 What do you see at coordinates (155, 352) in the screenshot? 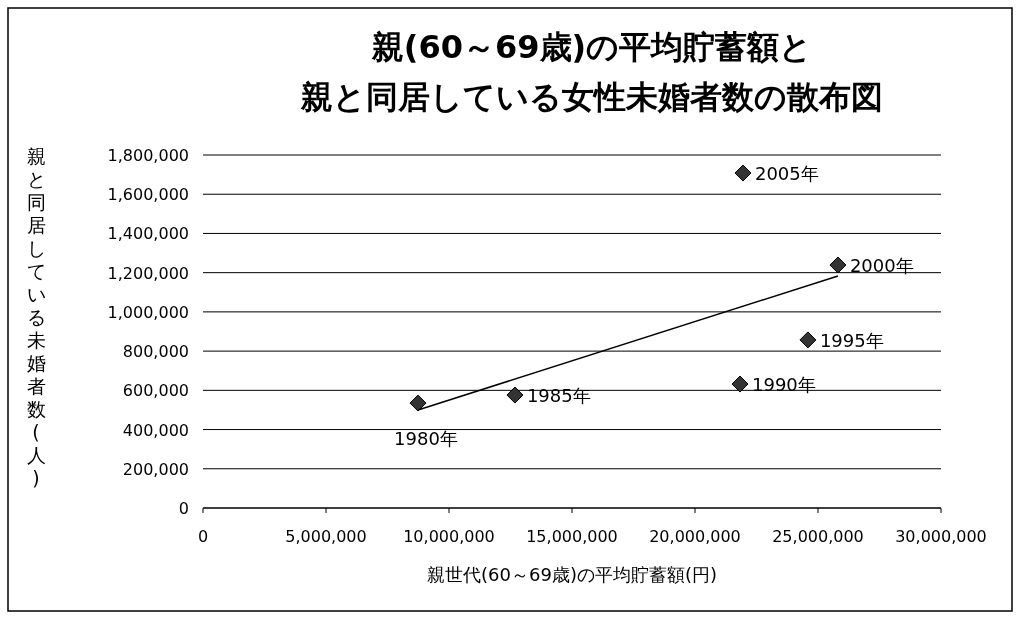
I see `y-tick-label: 800,000` at bounding box center [155, 352].